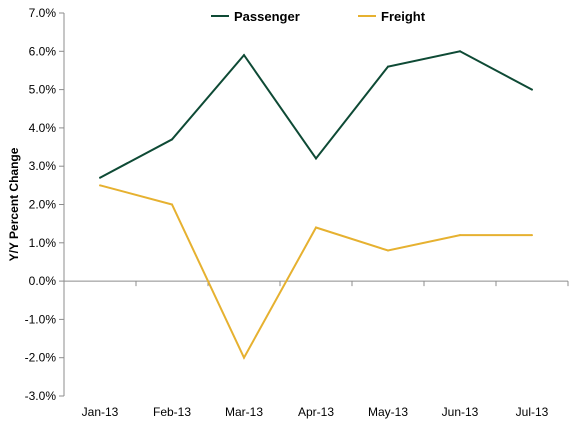 Image resolution: width=576 pixels, height=425 pixels. Describe the element at coordinates (41, 319) in the screenshot. I see `y-tick-label: -1.0%` at that location.